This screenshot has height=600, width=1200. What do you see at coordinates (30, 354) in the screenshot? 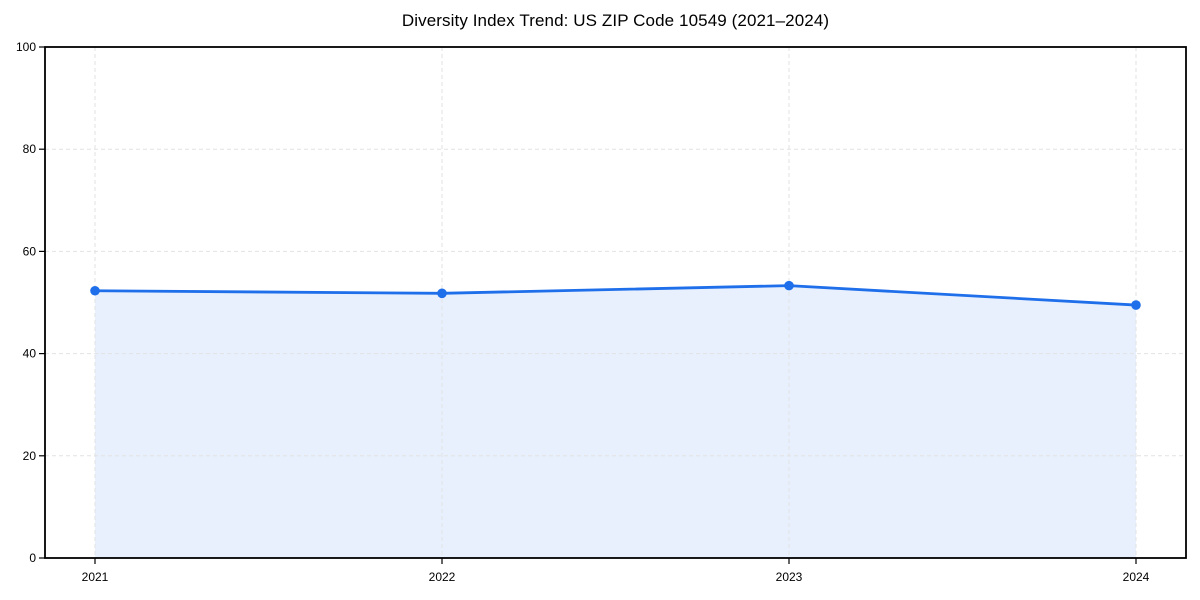
I see `y-tick-label: 40` at bounding box center [30, 354].